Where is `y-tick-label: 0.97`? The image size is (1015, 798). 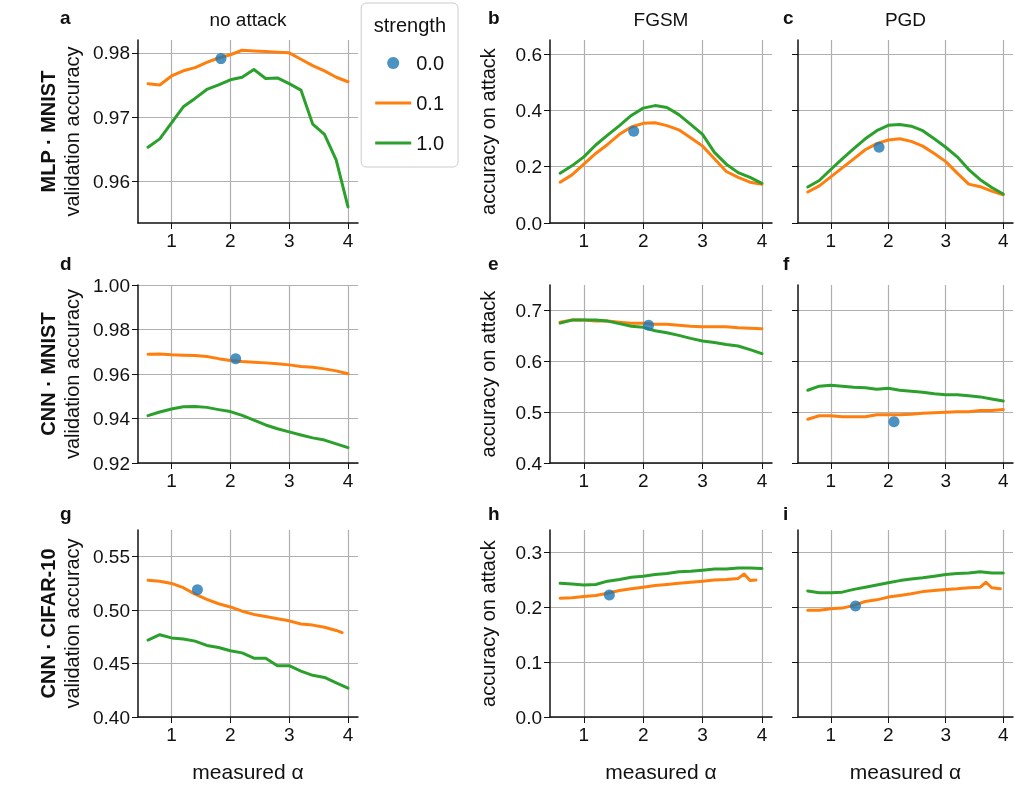 y-tick-label: 0.97 is located at coordinates (111, 117).